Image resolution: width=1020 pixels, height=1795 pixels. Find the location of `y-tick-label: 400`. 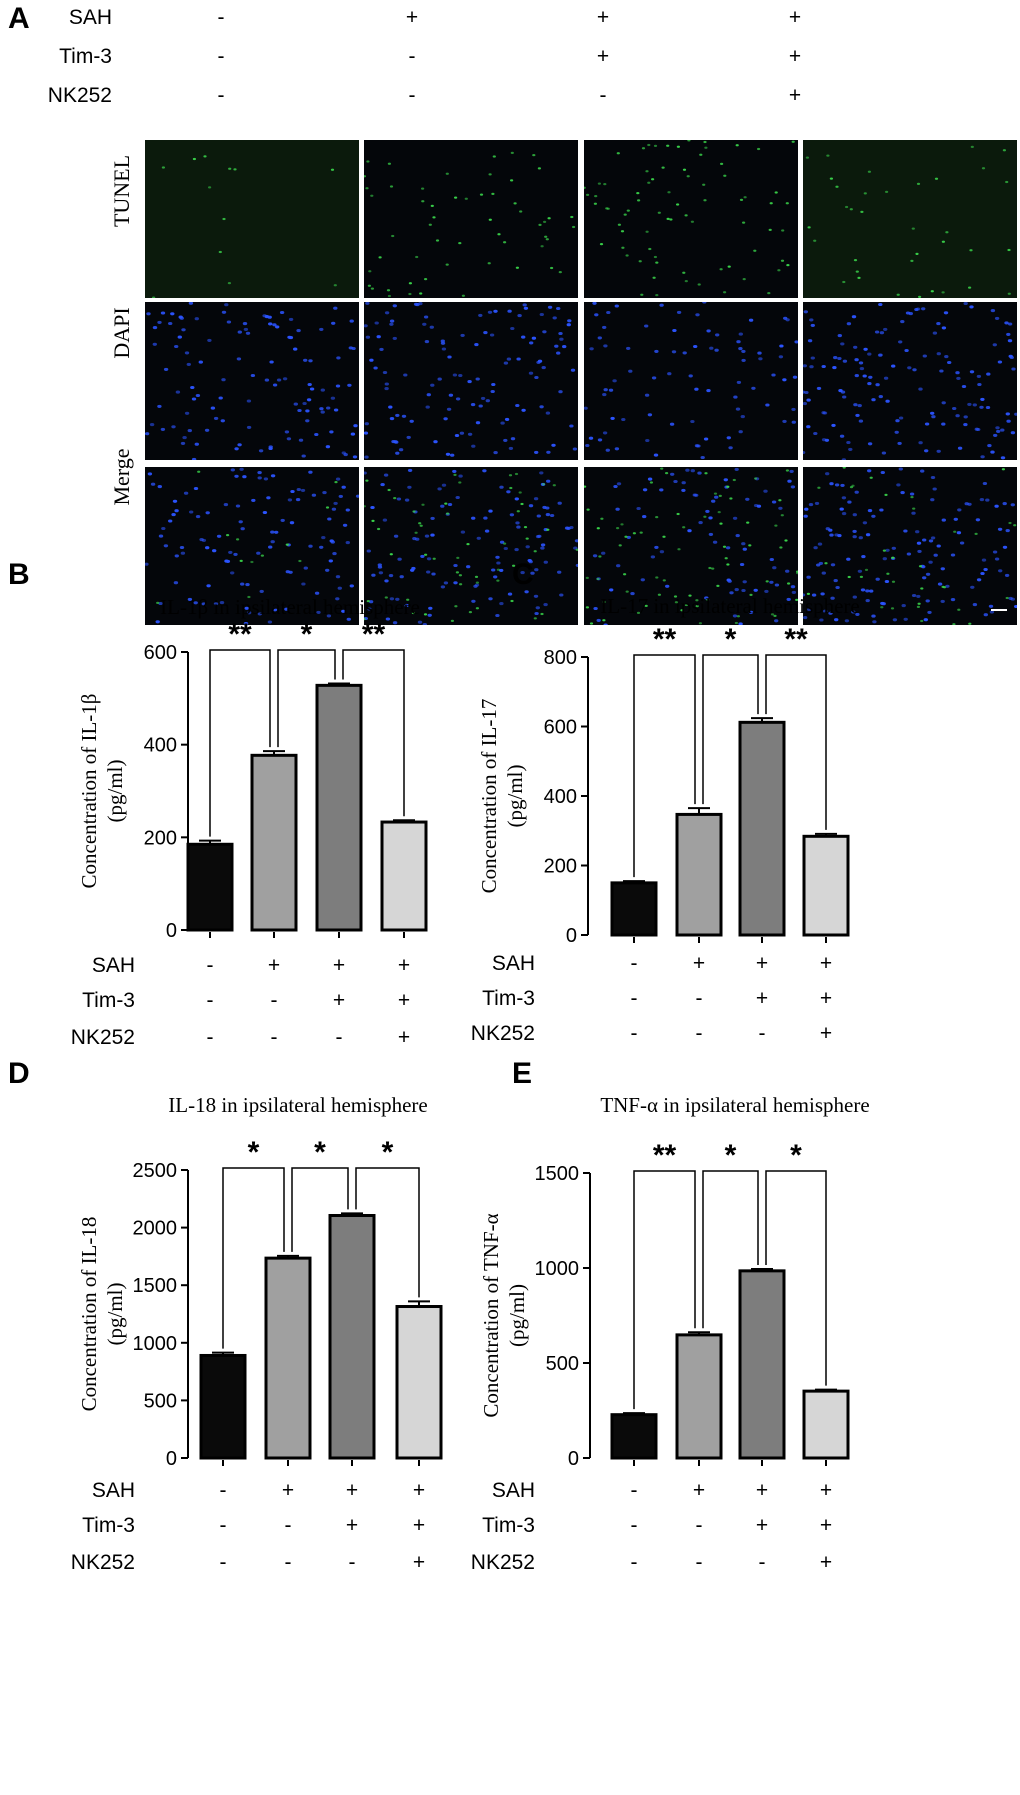

y-tick-label: 400 is located at coordinates (560, 797).